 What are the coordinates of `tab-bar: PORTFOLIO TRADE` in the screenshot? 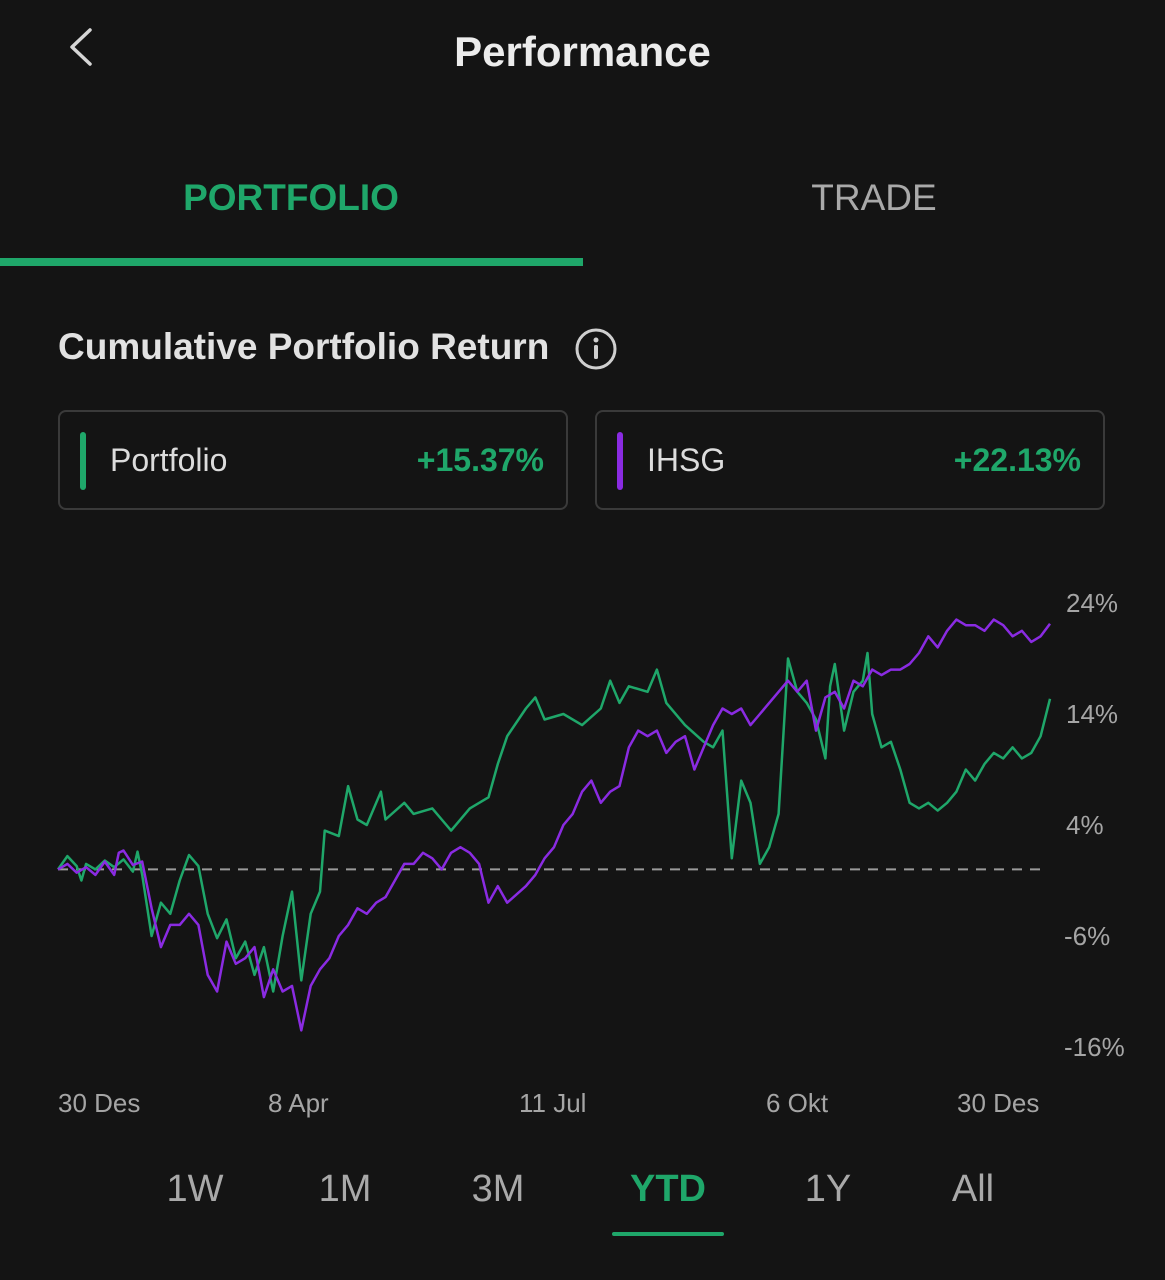 It's located at (582, 210).